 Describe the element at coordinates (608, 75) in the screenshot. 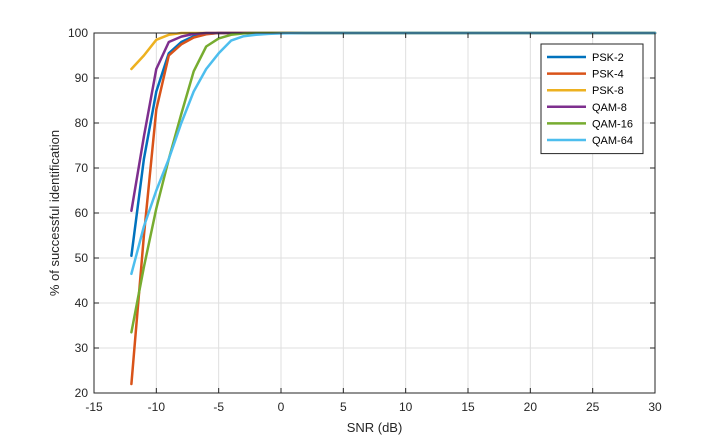

I see `legend-label: PSK-4` at that location.